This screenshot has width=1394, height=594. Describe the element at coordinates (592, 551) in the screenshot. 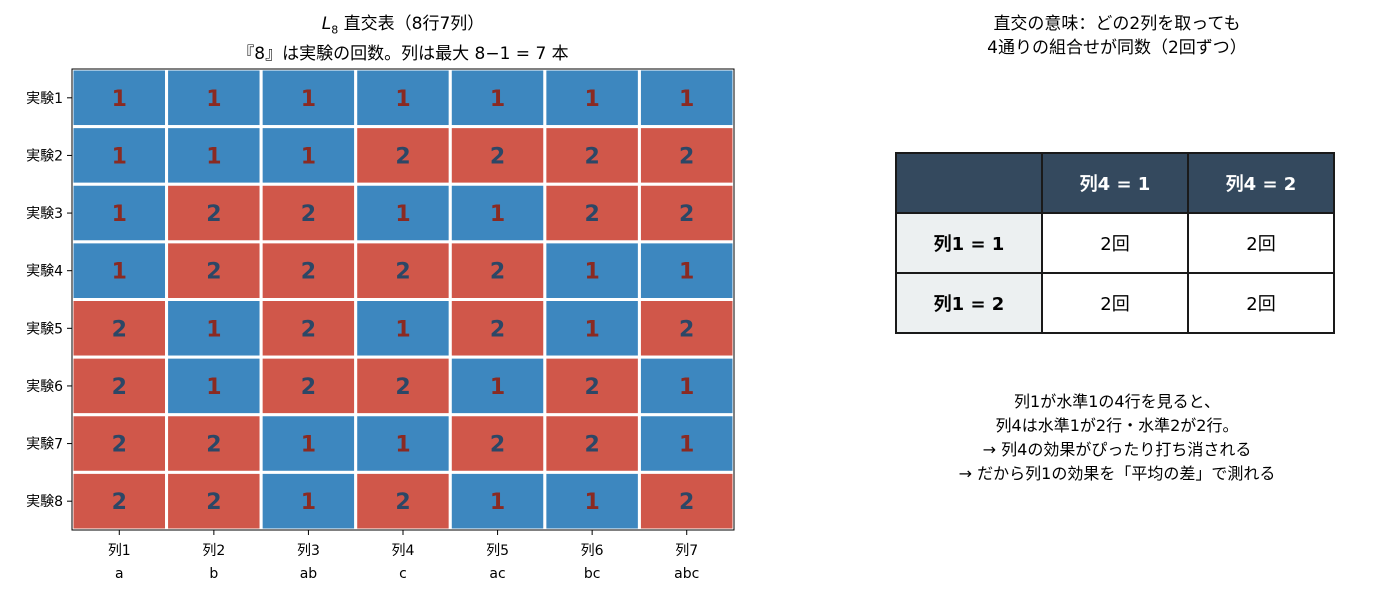

I see `x-tick-label: 列6` at that location.